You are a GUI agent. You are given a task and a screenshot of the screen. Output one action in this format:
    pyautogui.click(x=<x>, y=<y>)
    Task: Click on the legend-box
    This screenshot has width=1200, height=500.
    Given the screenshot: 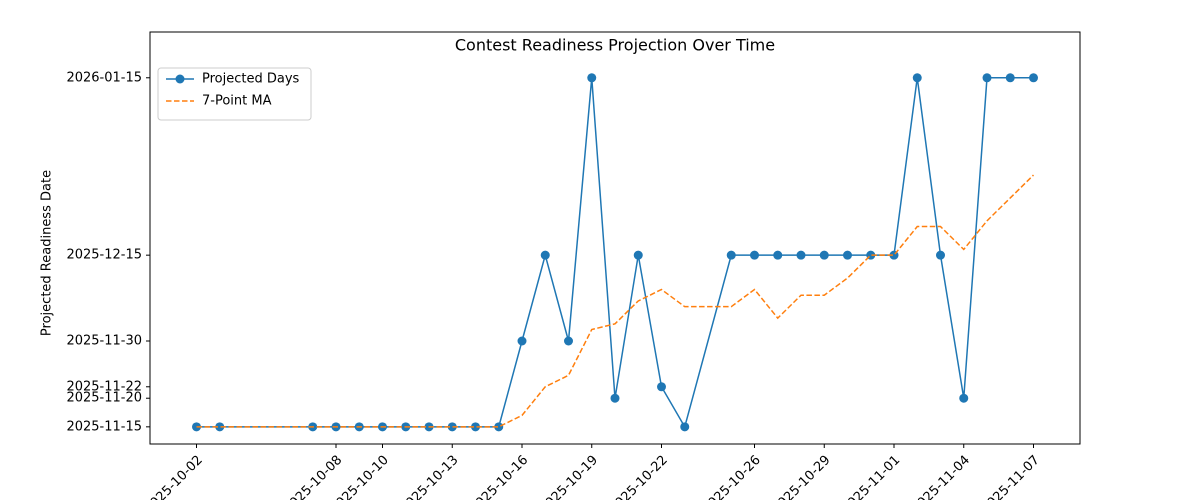 What is the action you would take?
    pyautogui.click(x=234, y=94)
    